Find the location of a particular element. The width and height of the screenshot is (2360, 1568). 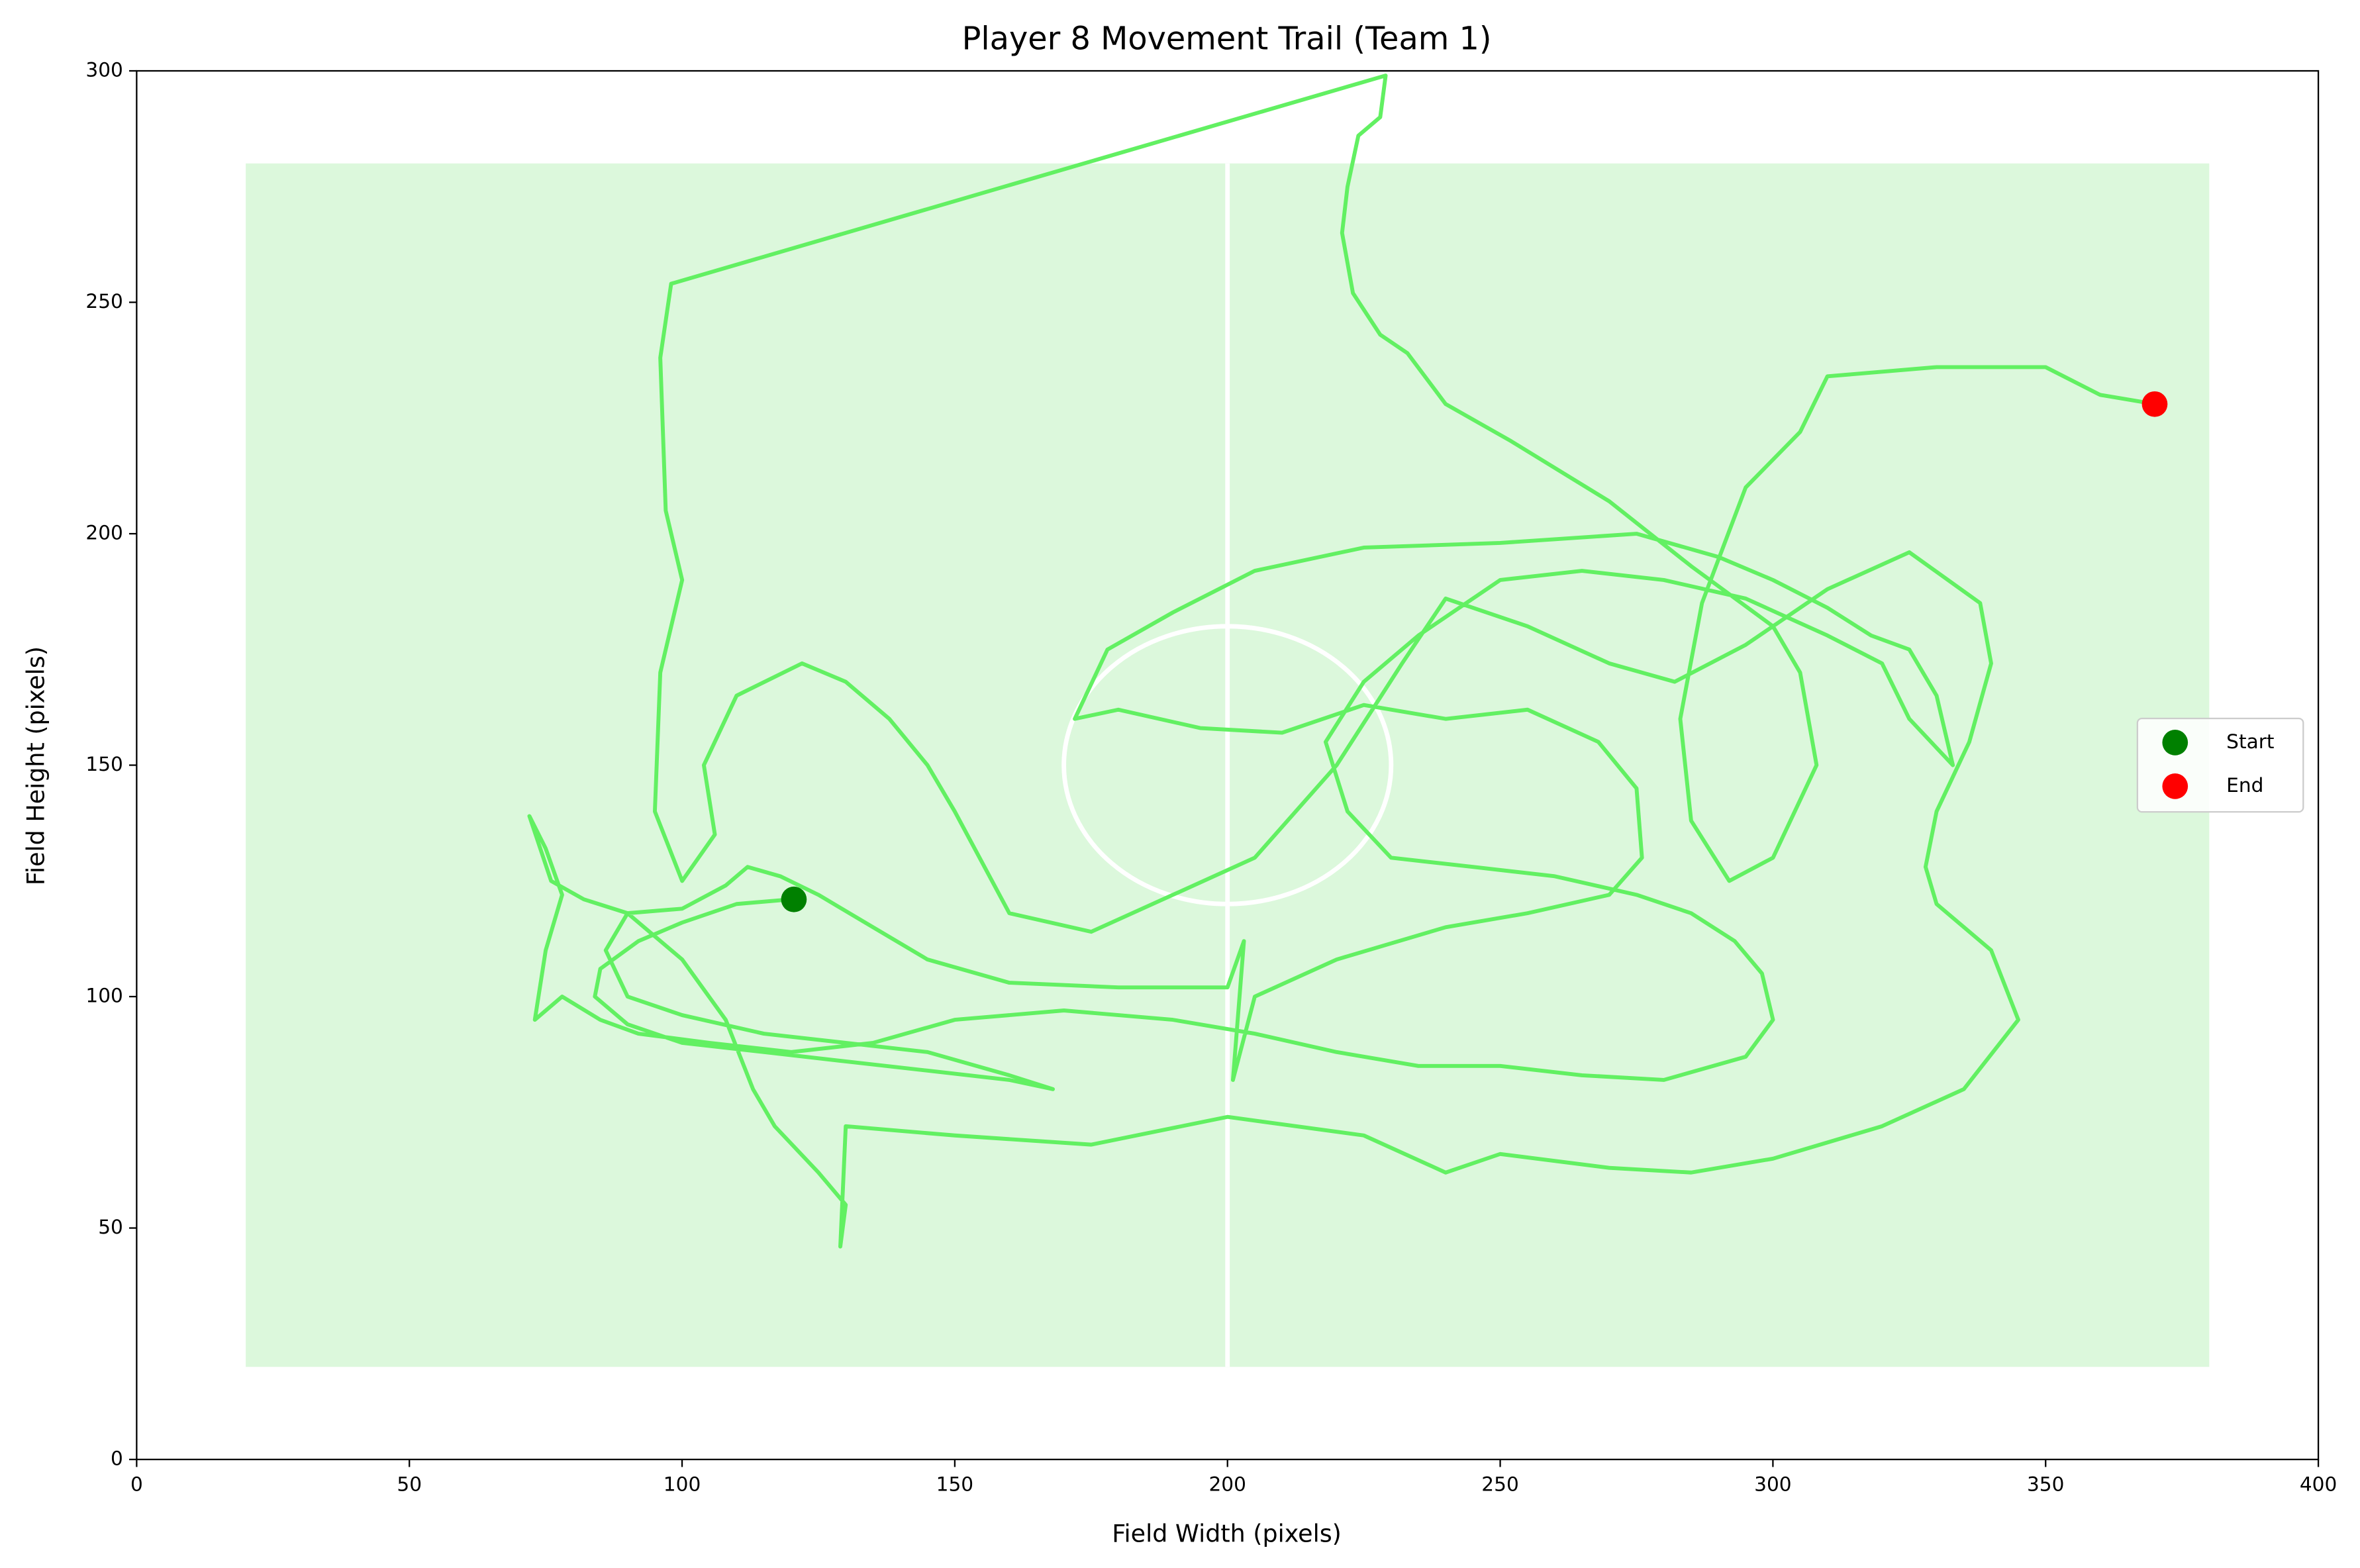

x-tick-label: 300 is located at coordinates (1773, 1484).